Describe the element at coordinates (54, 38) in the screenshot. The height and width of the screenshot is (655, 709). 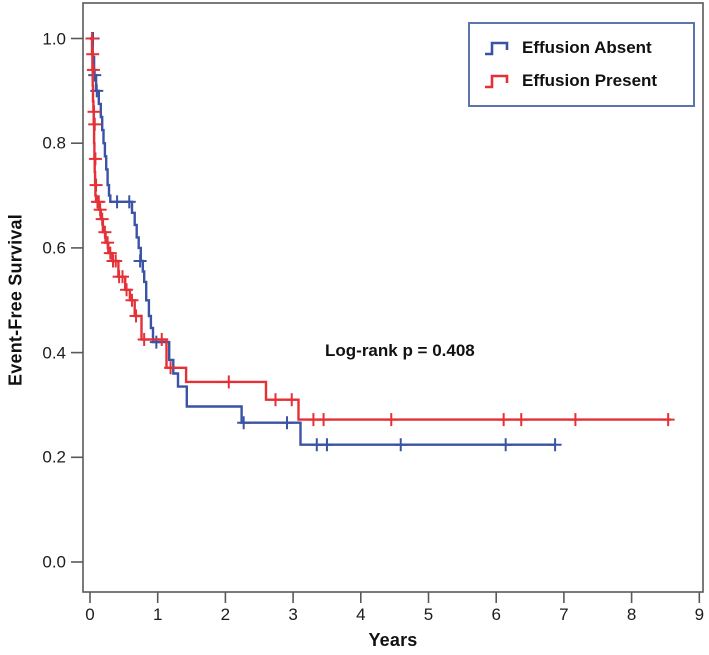
I see `y-tick-label-1.0: 1.0` at that location.